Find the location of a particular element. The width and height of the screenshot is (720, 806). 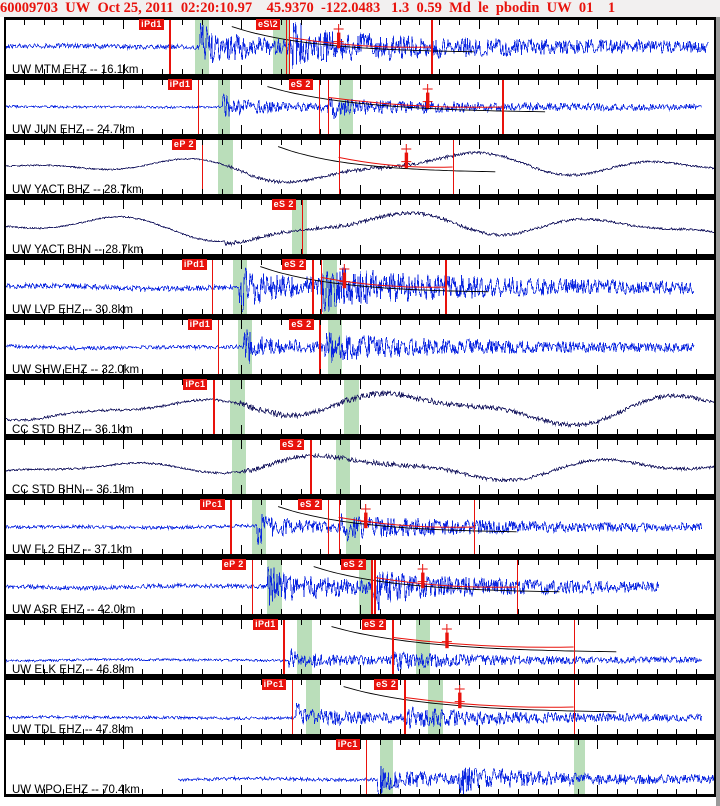

trace-panel: iPc1 CC STD BHZ -- 36.1km is located at coordinates (360, 407).